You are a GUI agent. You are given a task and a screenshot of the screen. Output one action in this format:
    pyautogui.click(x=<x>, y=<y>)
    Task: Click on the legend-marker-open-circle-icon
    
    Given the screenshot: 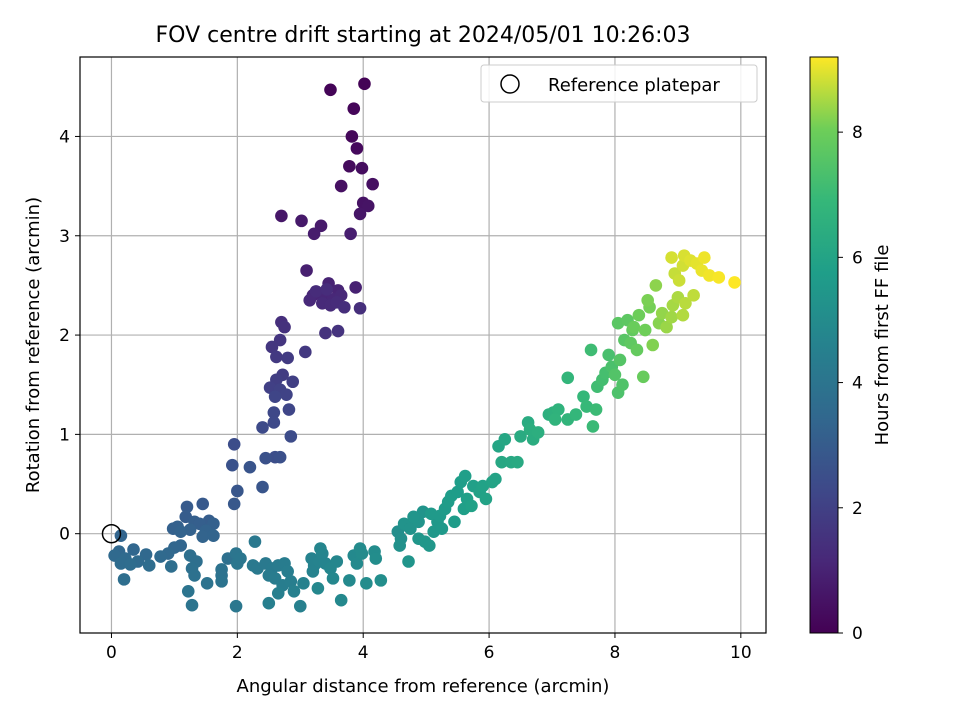 What is the action you would take?
    pyautogui.click(x=510, y=84)
    